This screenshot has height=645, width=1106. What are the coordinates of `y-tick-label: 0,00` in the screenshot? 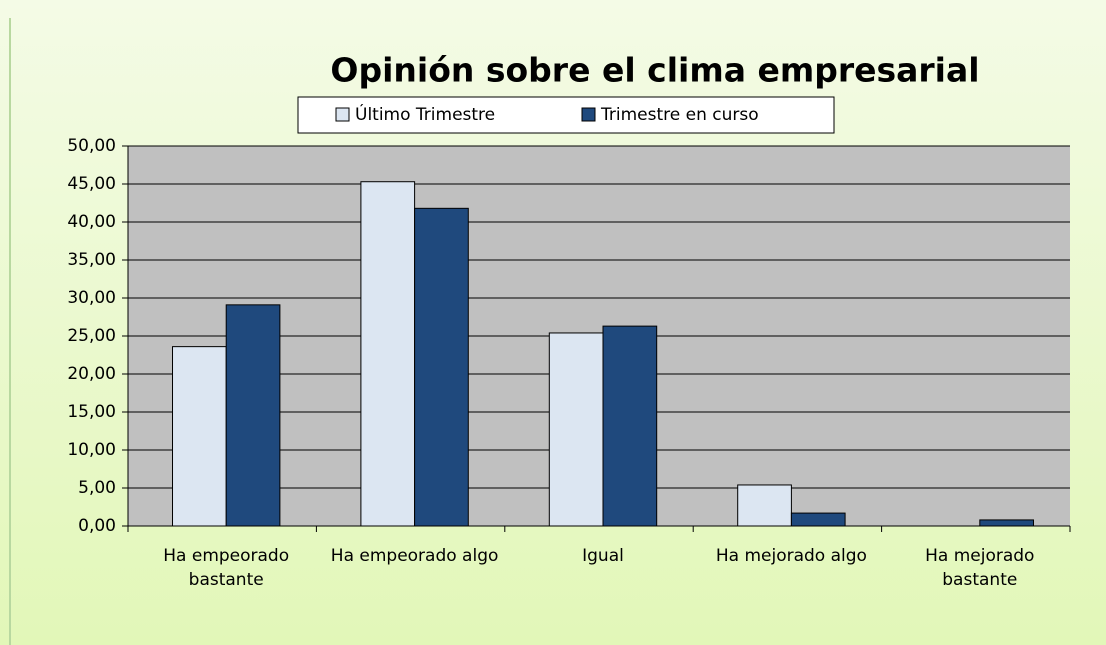 It's located at (97, 526).